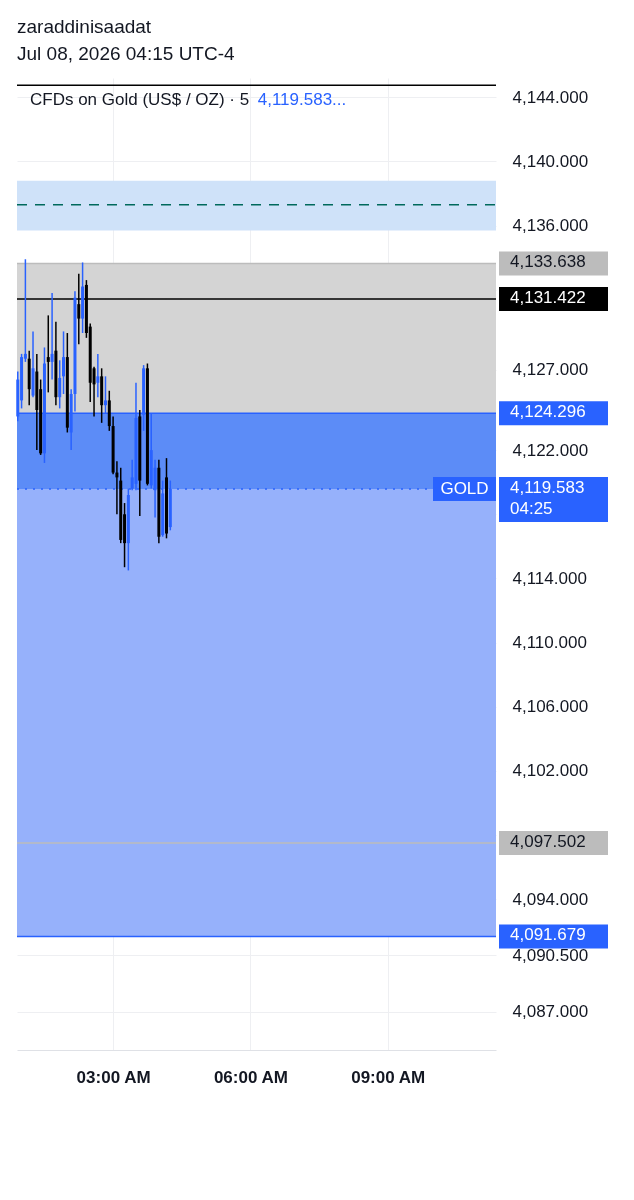 The height and width of the screenshot is (1200, 634). What do you see at coordinates (84, 26) in the screenshot?
I see `chart-title: zaraddinisaadat` at bounding box center [84, 26].